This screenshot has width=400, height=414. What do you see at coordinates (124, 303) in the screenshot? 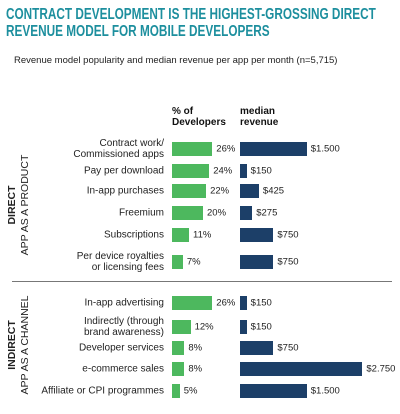
I see `category-label: In-app advertising` at bounding box center [124, 303].